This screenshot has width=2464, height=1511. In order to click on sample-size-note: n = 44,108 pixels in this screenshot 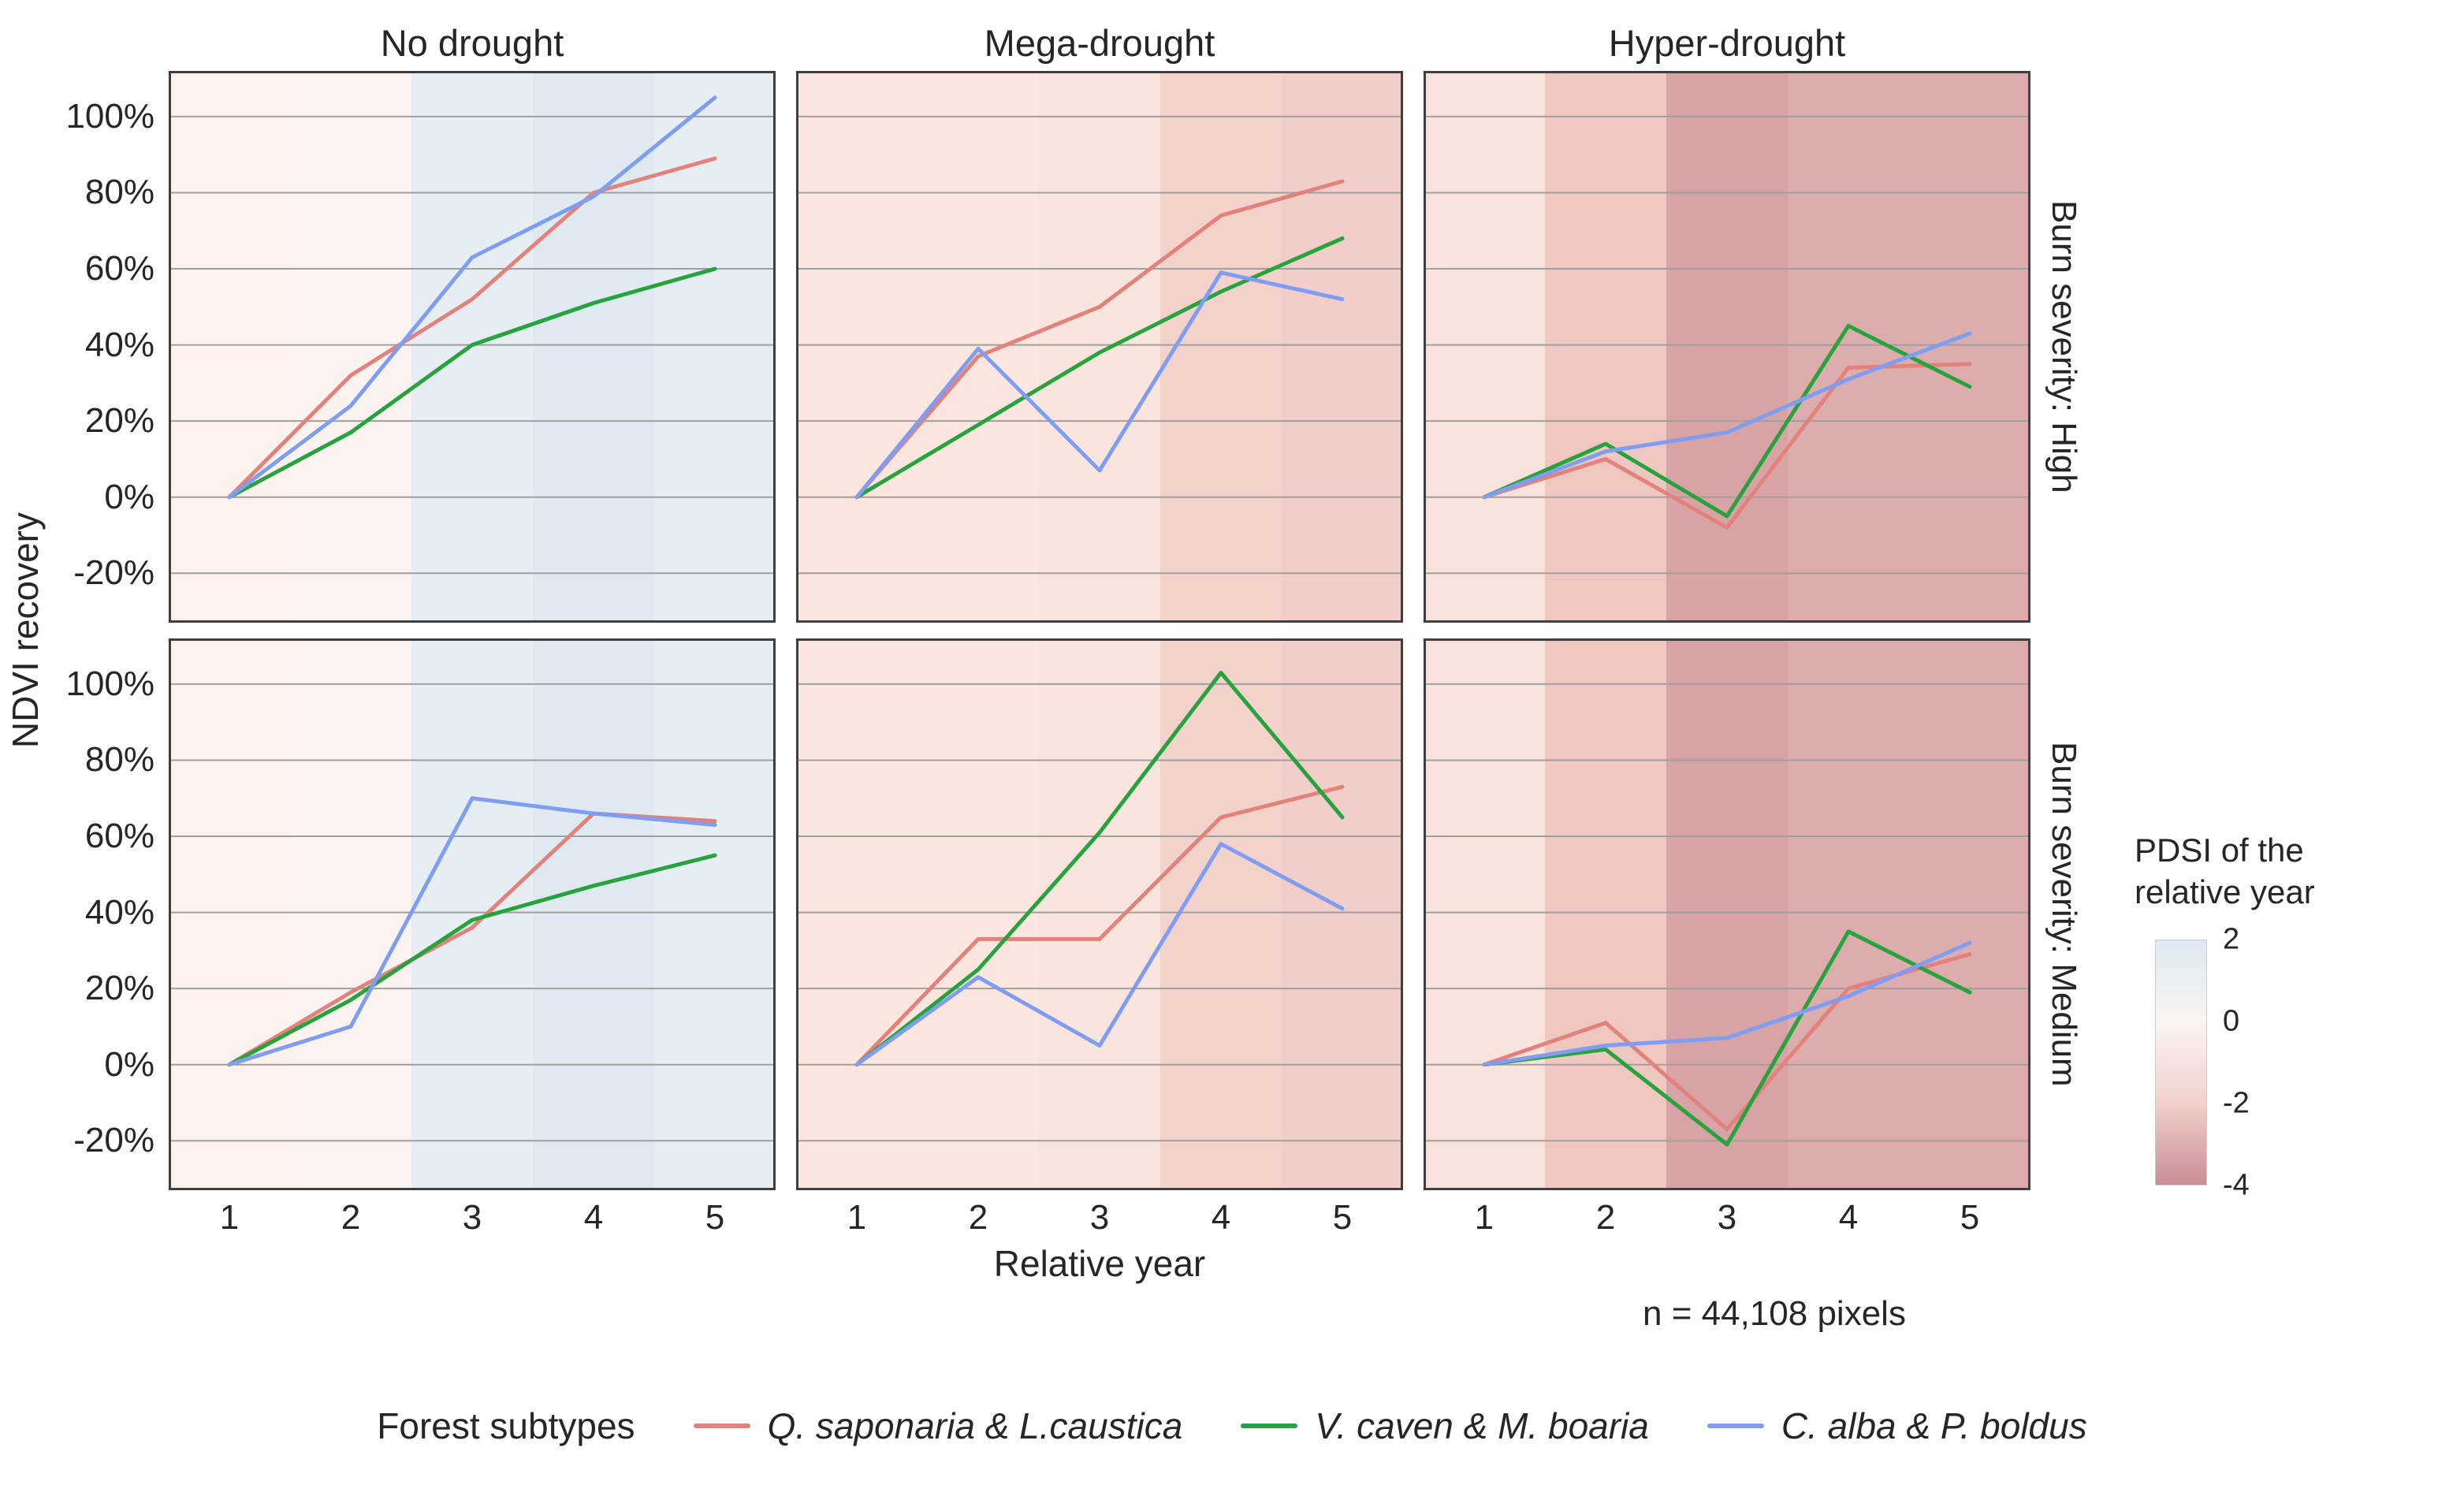, I will do `click(1727, 1314)`.